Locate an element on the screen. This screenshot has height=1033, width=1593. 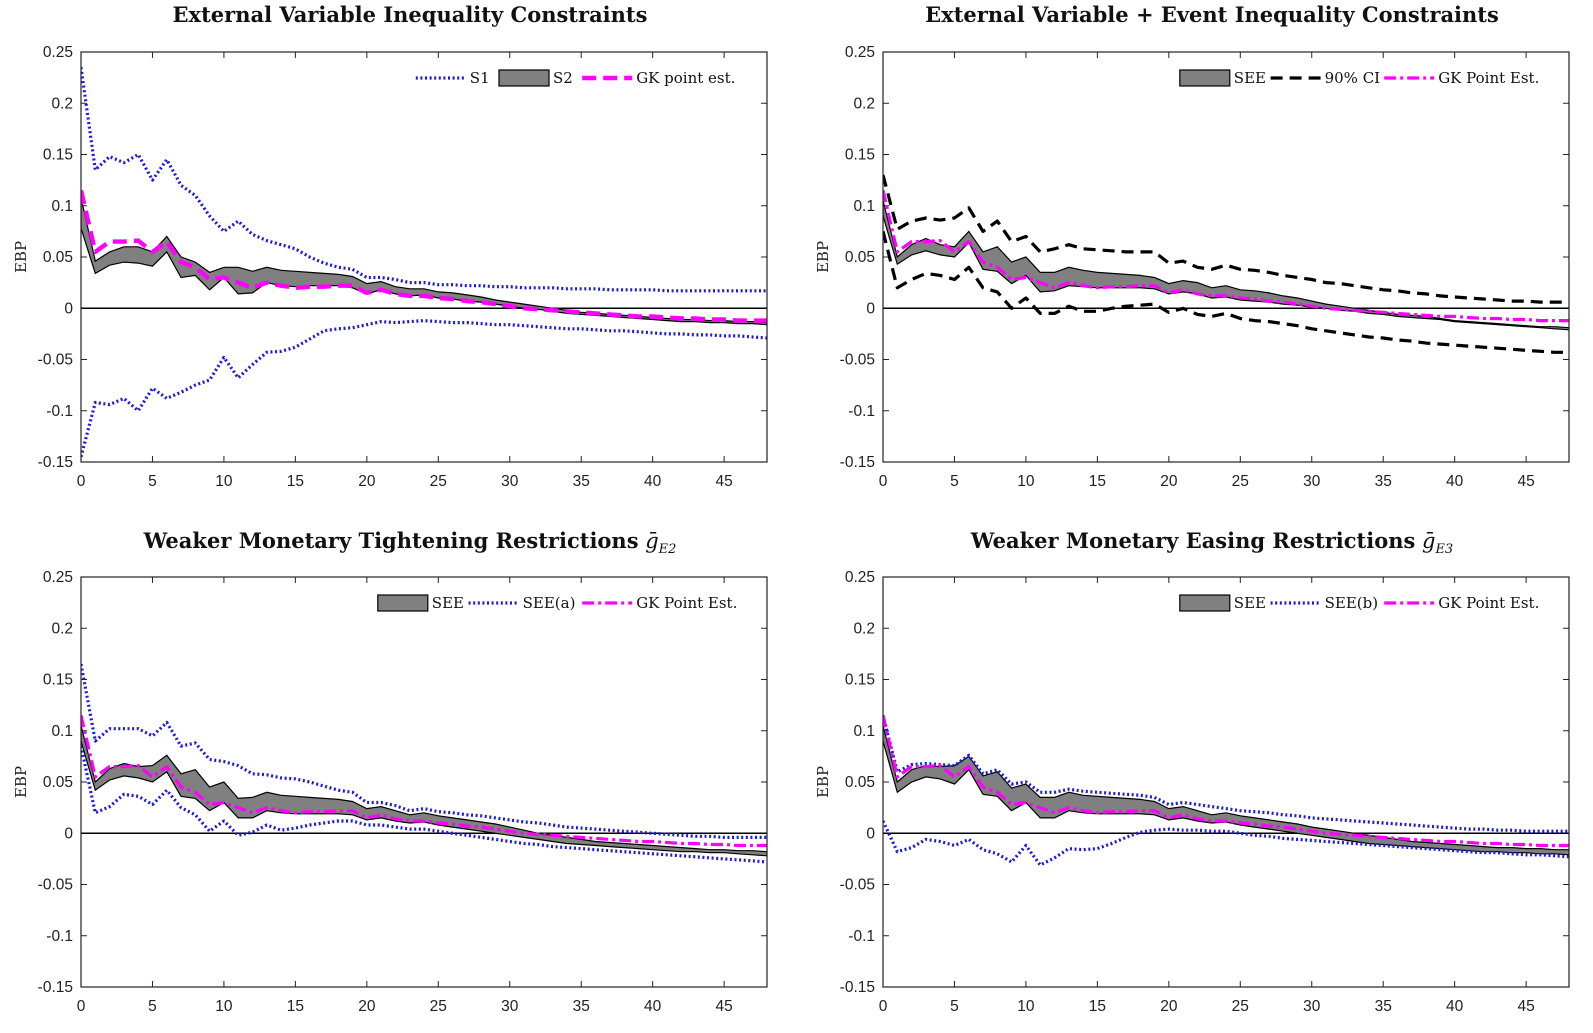
chart-title: External Variable Inequality Constraints is located at coordinates (410, 14).